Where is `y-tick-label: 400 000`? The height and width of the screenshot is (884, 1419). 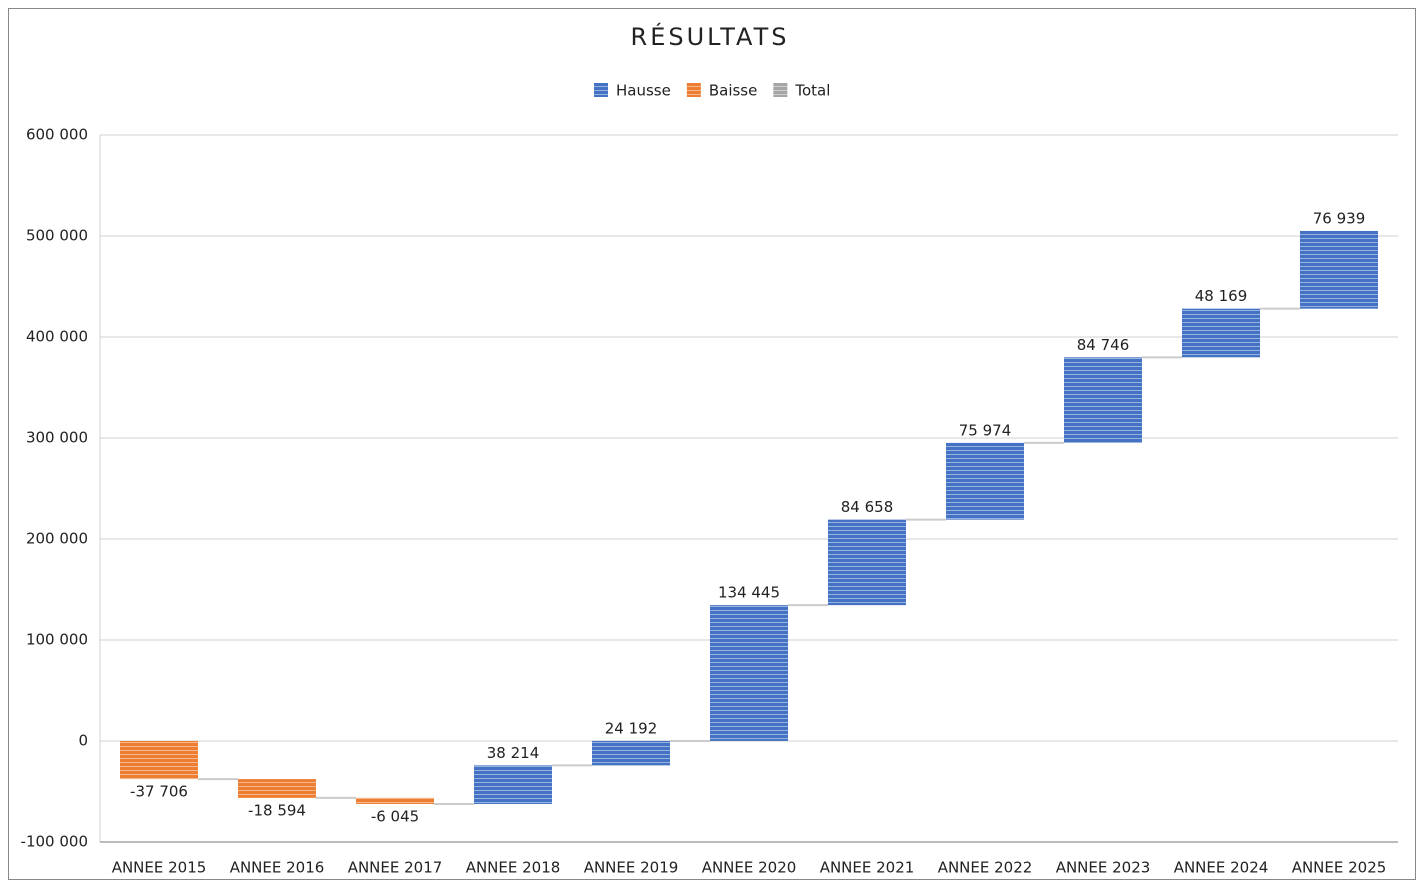
y-tick-label: 400 000 is located at coordinates (57, 337).